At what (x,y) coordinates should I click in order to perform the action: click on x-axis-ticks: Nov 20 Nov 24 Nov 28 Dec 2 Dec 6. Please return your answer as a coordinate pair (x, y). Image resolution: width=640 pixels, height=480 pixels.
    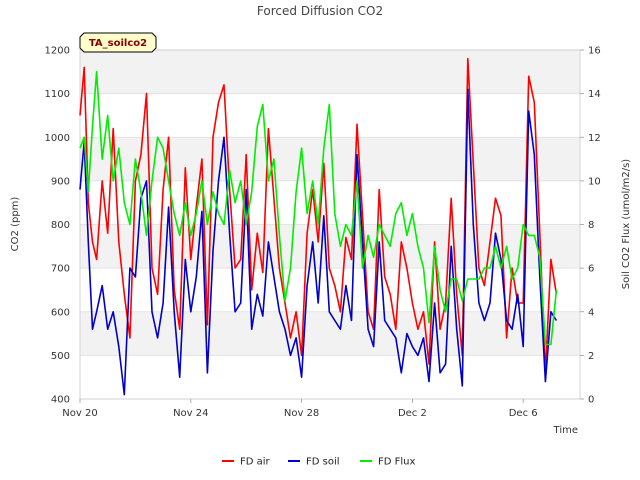
    Looking at the image, I should click on (300, 409).